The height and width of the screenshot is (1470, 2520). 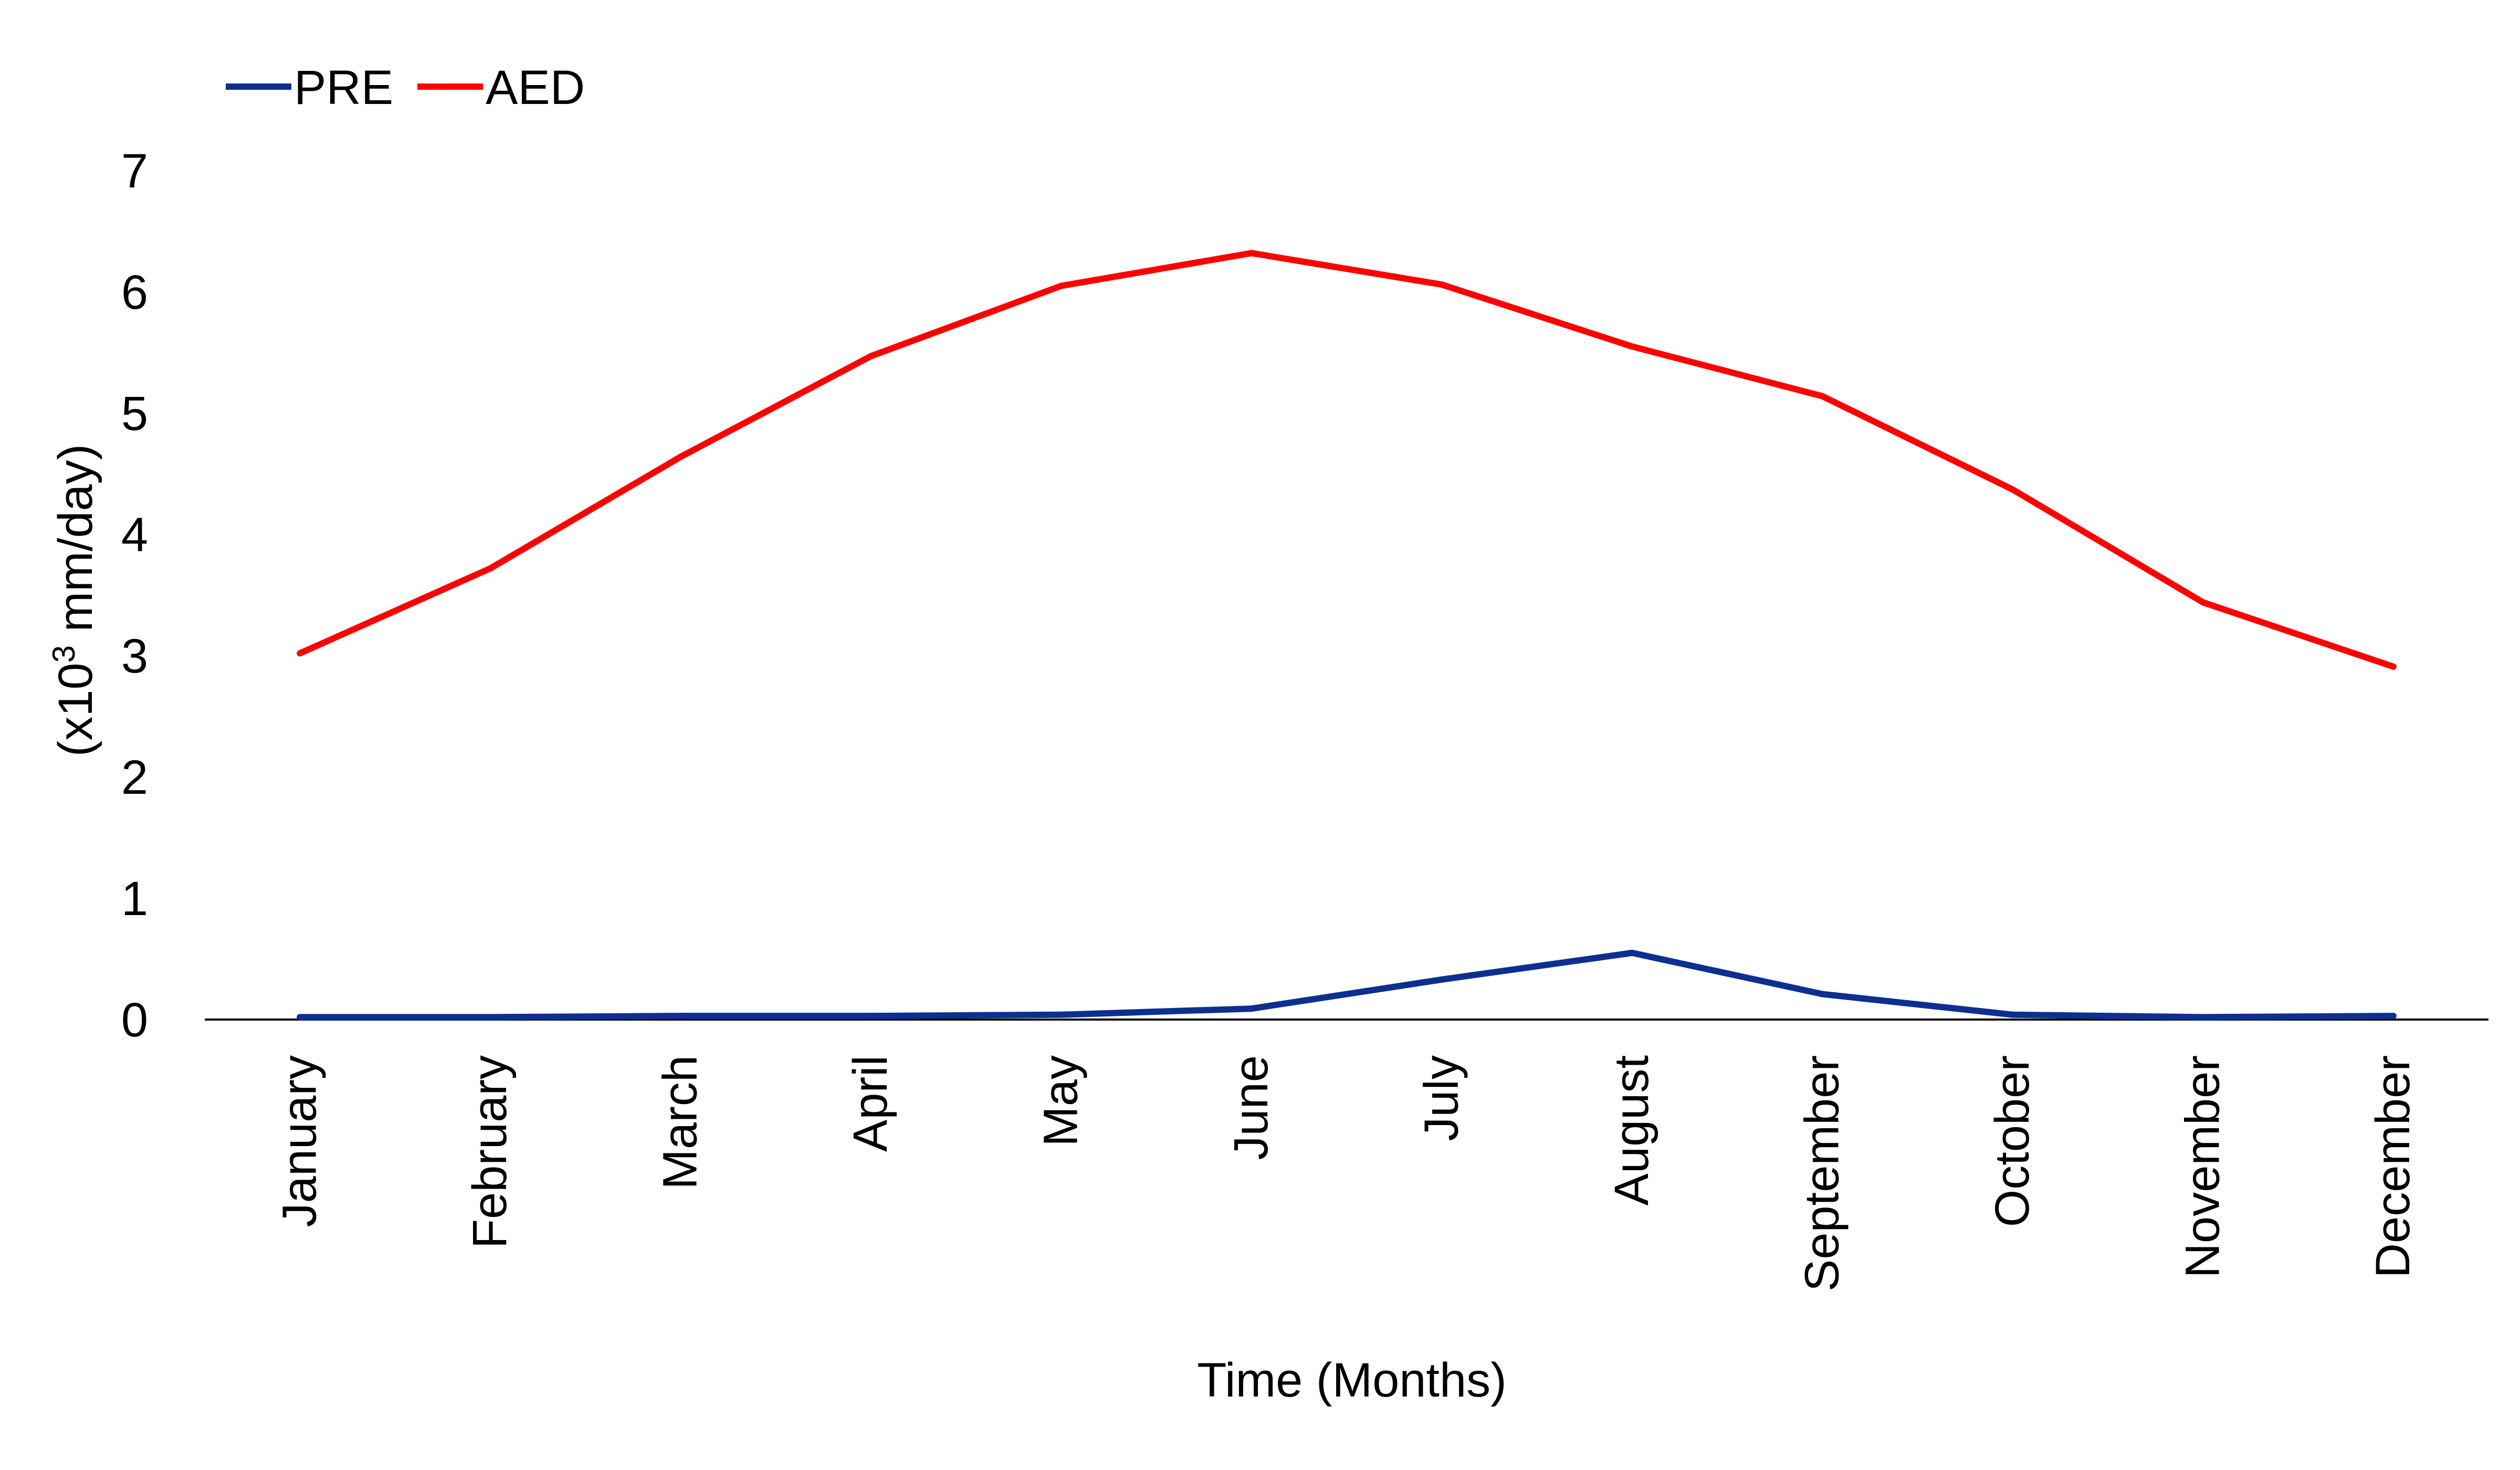 What do you see at coordinates (680, 1122) in the screenshot?
I see `x-tick-label: March` at bounding box center [680, 1122].